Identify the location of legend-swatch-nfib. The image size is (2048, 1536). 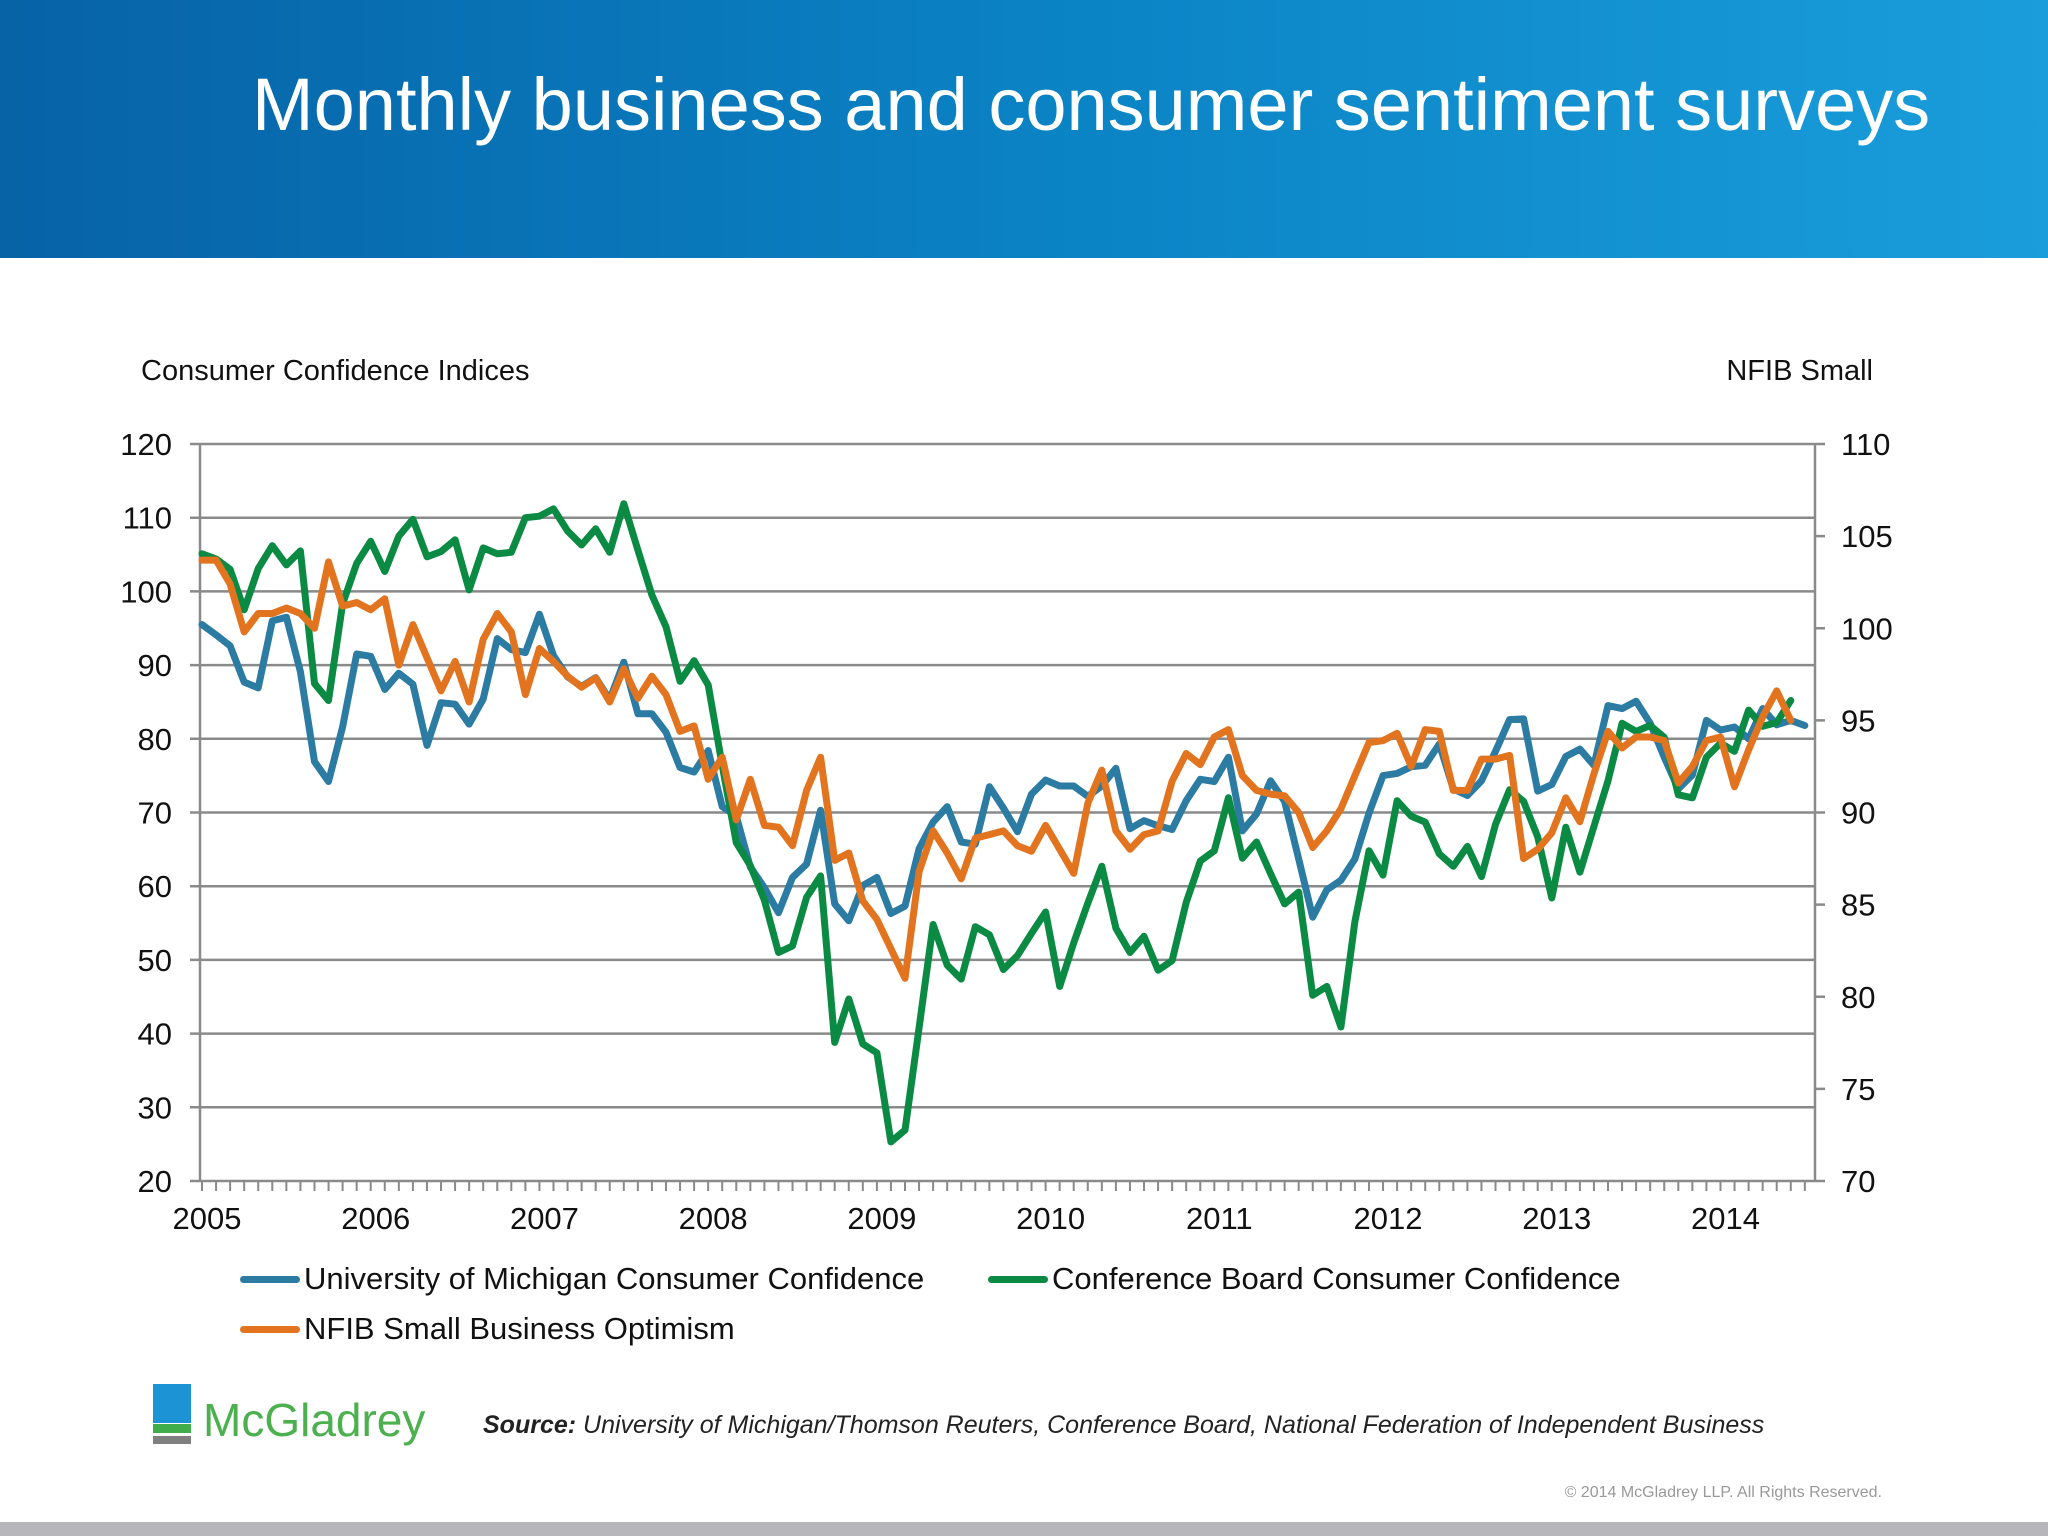
(270, 1329).